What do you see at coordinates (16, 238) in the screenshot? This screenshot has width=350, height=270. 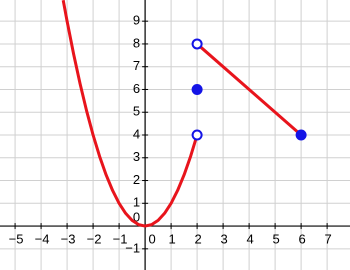 I see `x-tick-label: −5` at bounding box center [16, 238].